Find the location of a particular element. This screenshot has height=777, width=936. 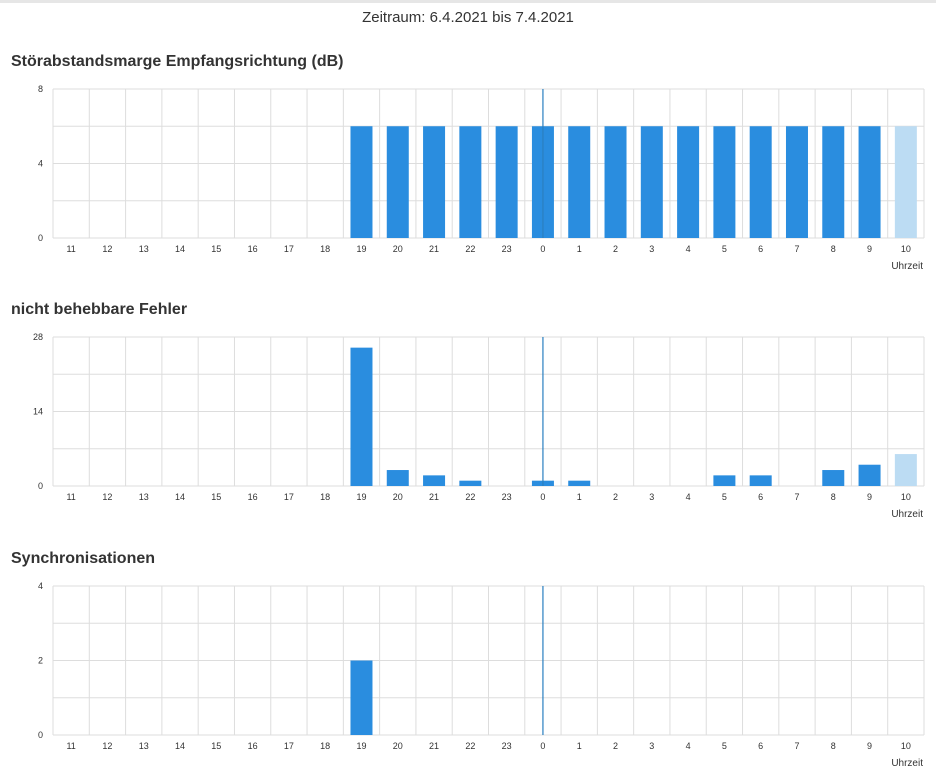

period-label: Zeitraum: 6.4.2021 bis 7.4.2021 is located at coordinates (468, 17).